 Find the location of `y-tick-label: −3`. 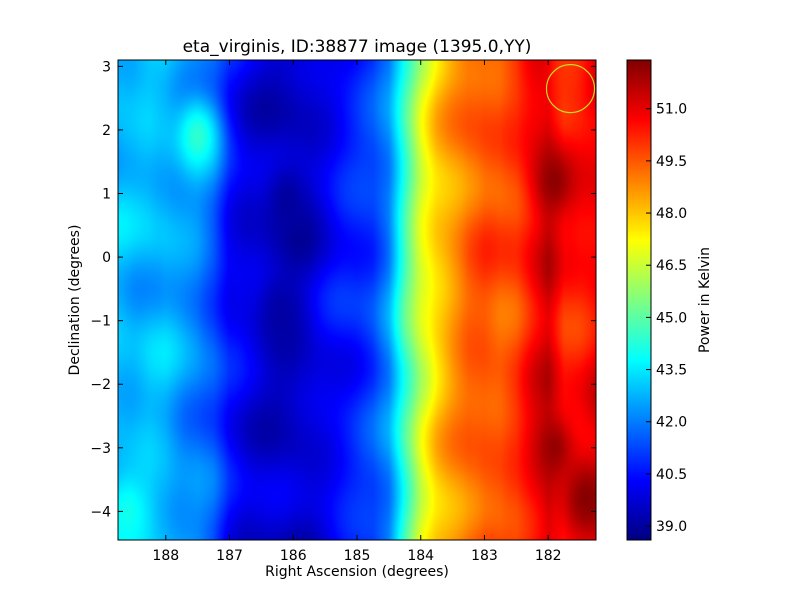

y-tick-label: −3 is located at coordinates (100, 449).